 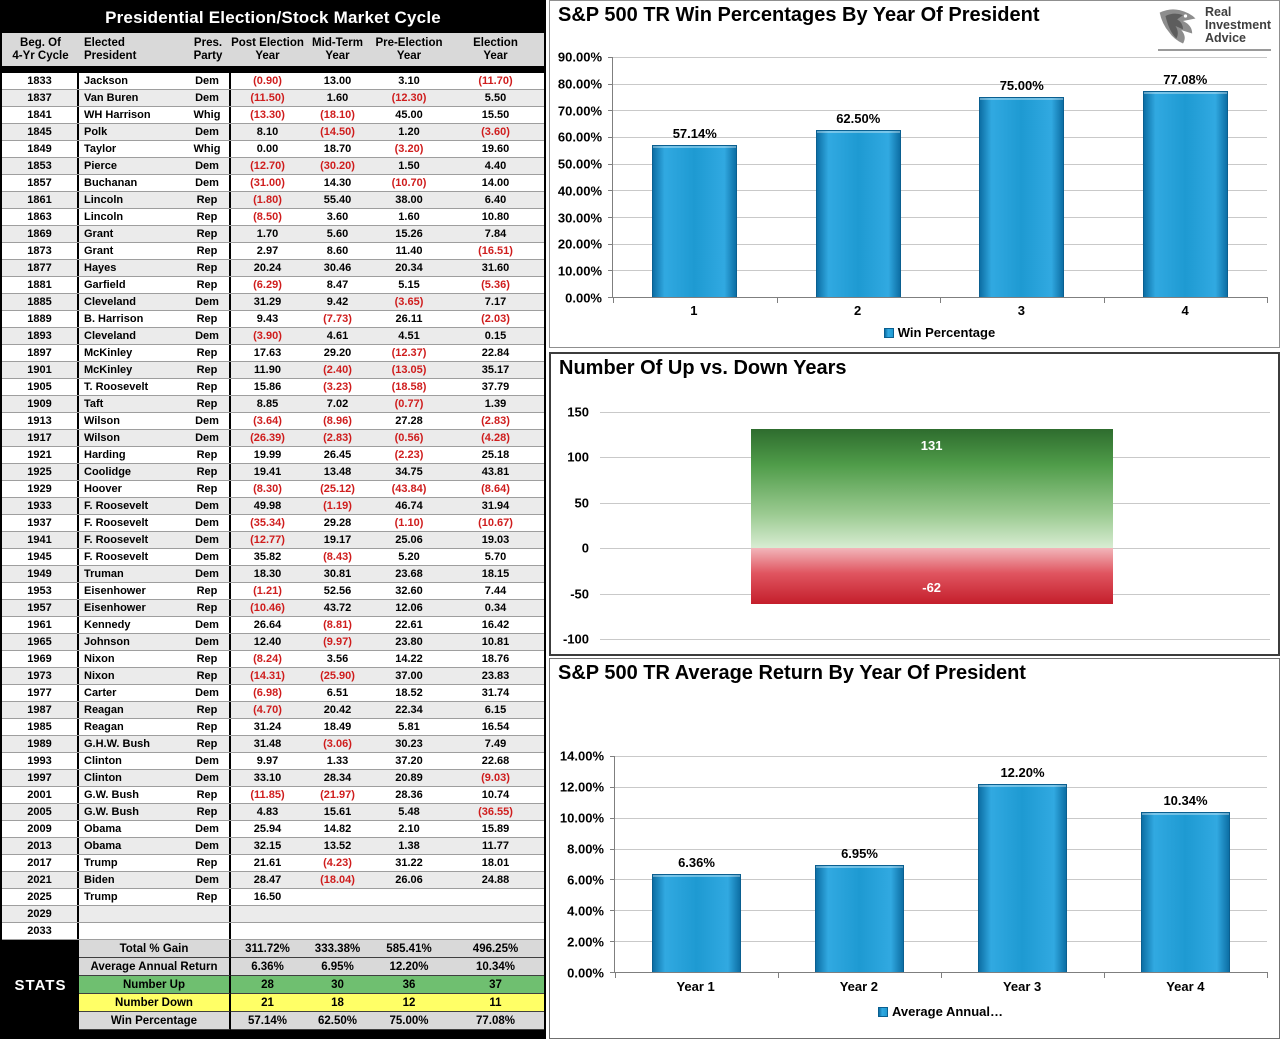 I want to click on election-year-cell: 18.76, so click(x=495, y=659).